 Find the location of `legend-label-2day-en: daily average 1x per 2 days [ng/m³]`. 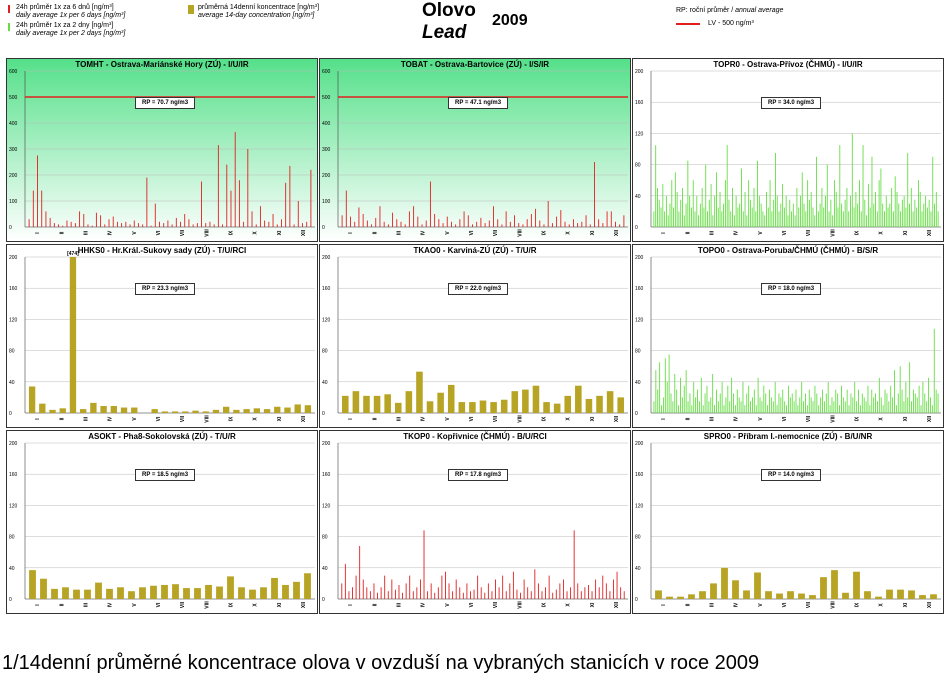

legend-label-2day-en: daily average 1x per 2 days [ng/m³] is located at coordinates (71, 33).